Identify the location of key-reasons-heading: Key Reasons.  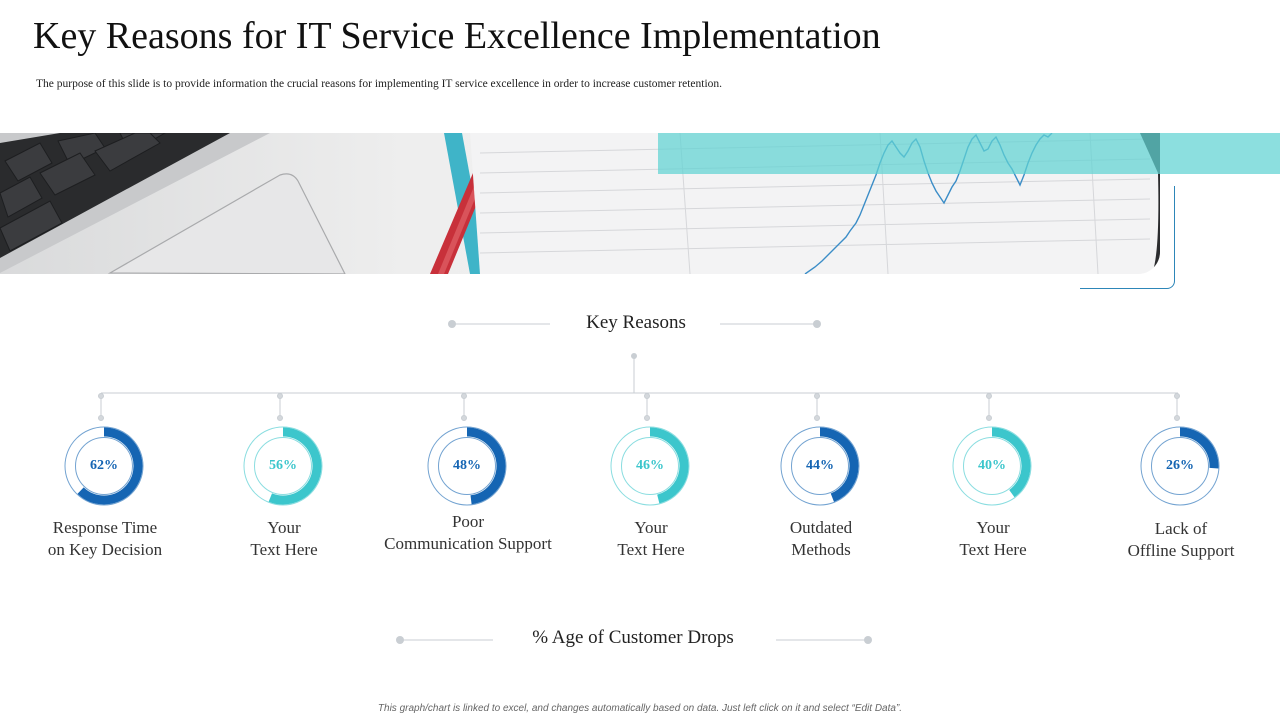
(636, 322).